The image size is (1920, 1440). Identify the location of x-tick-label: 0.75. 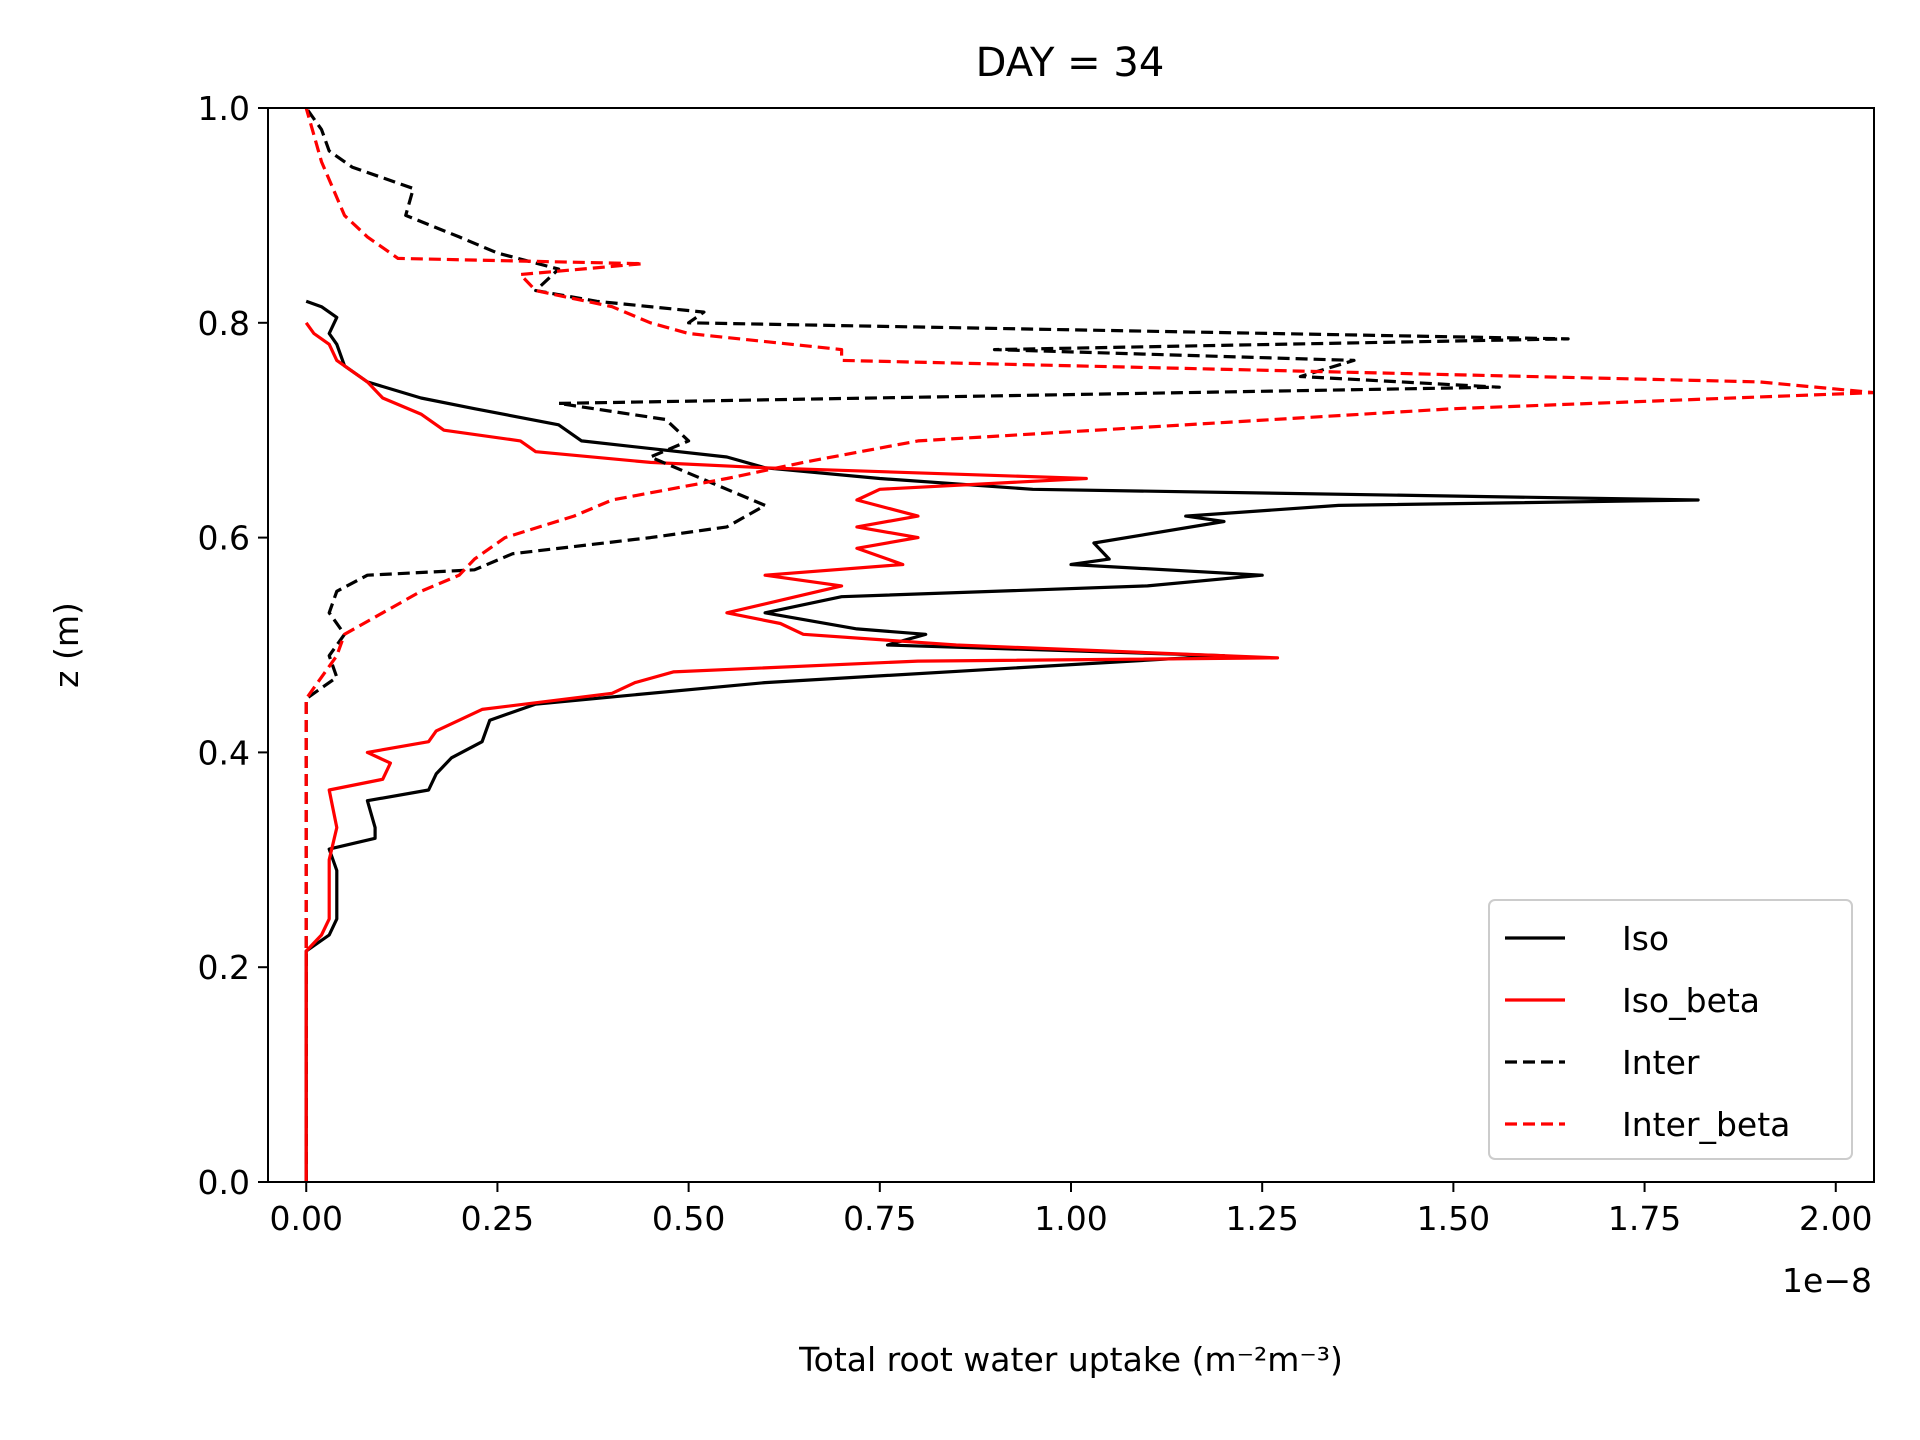
(879, 1218).